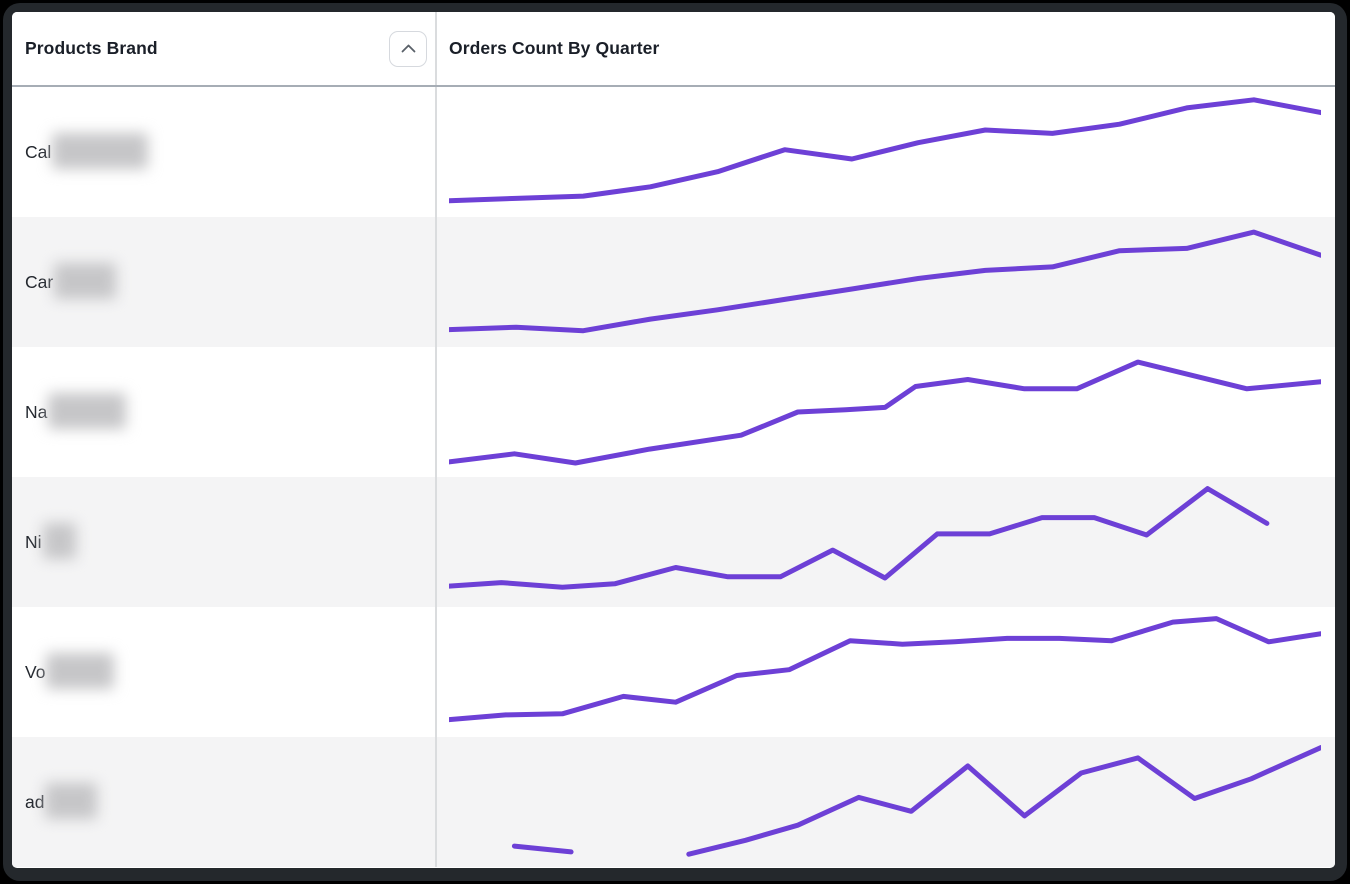  What do you see at coordinates (224, 542) in the screenshot?
I see `brand-cell: Ni` at bounding box center [224, 542].